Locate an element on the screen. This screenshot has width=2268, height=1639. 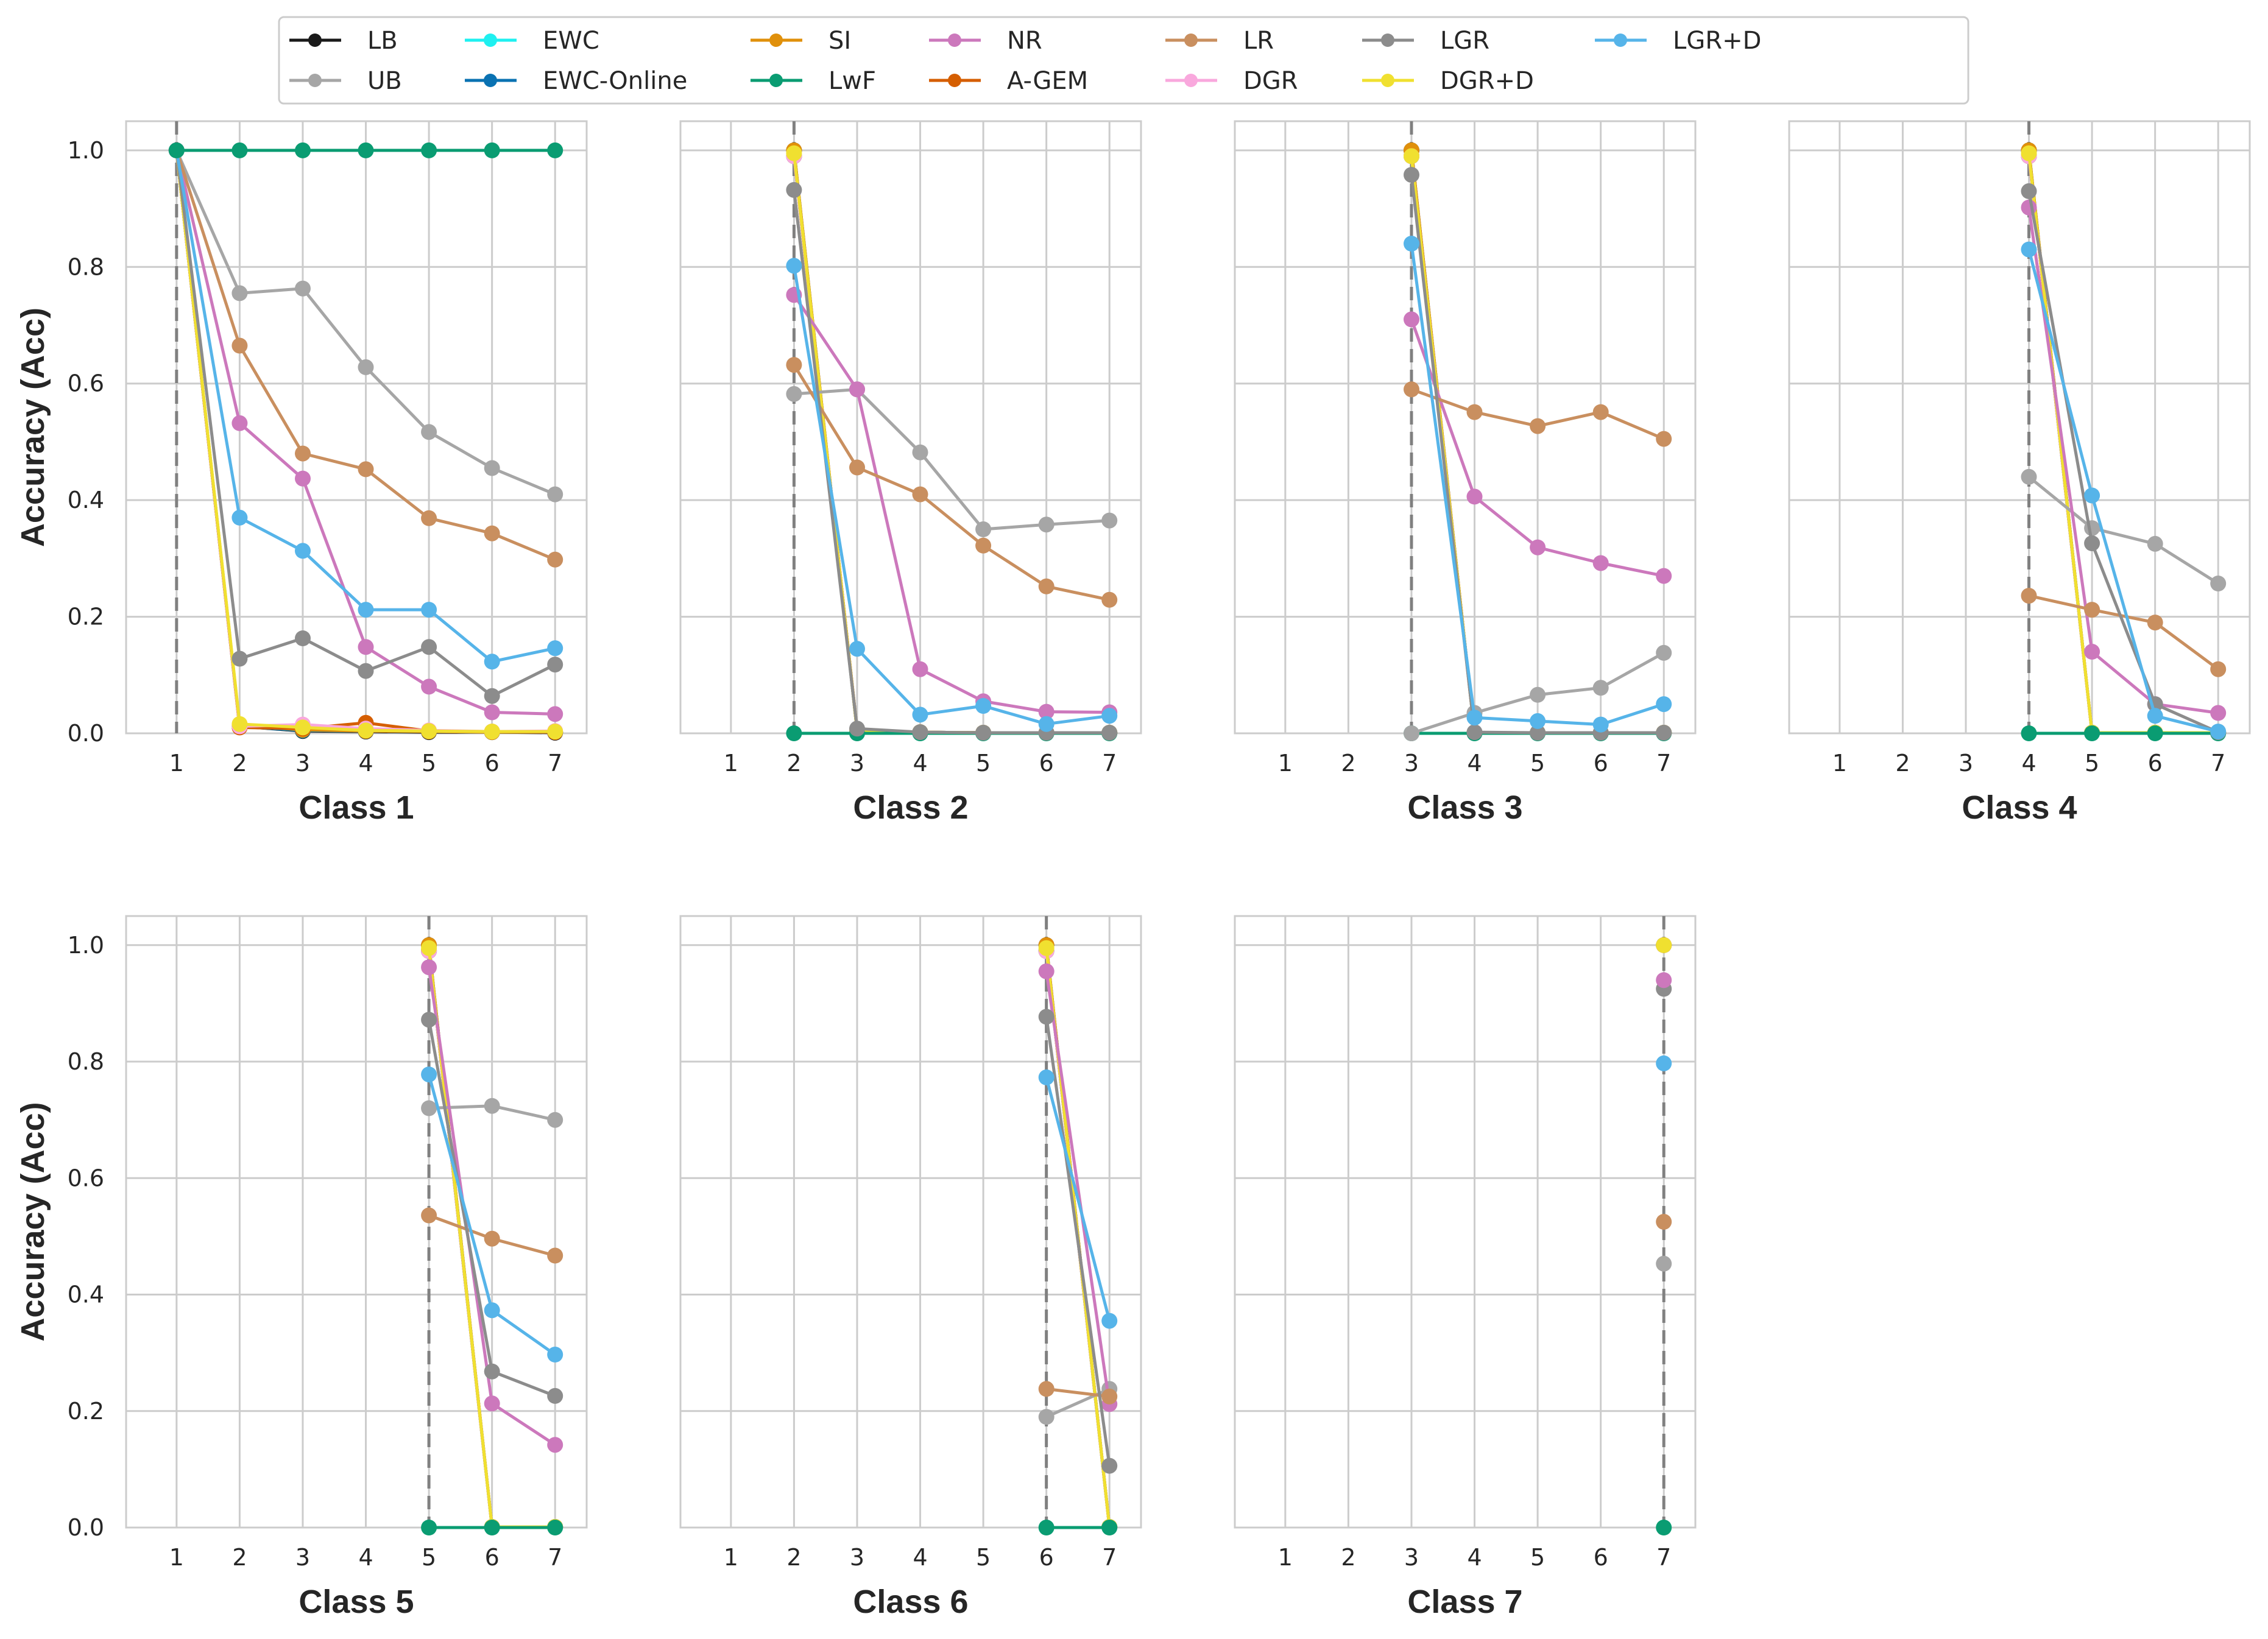
legend-label: UB is located at coordinates (384, 81).